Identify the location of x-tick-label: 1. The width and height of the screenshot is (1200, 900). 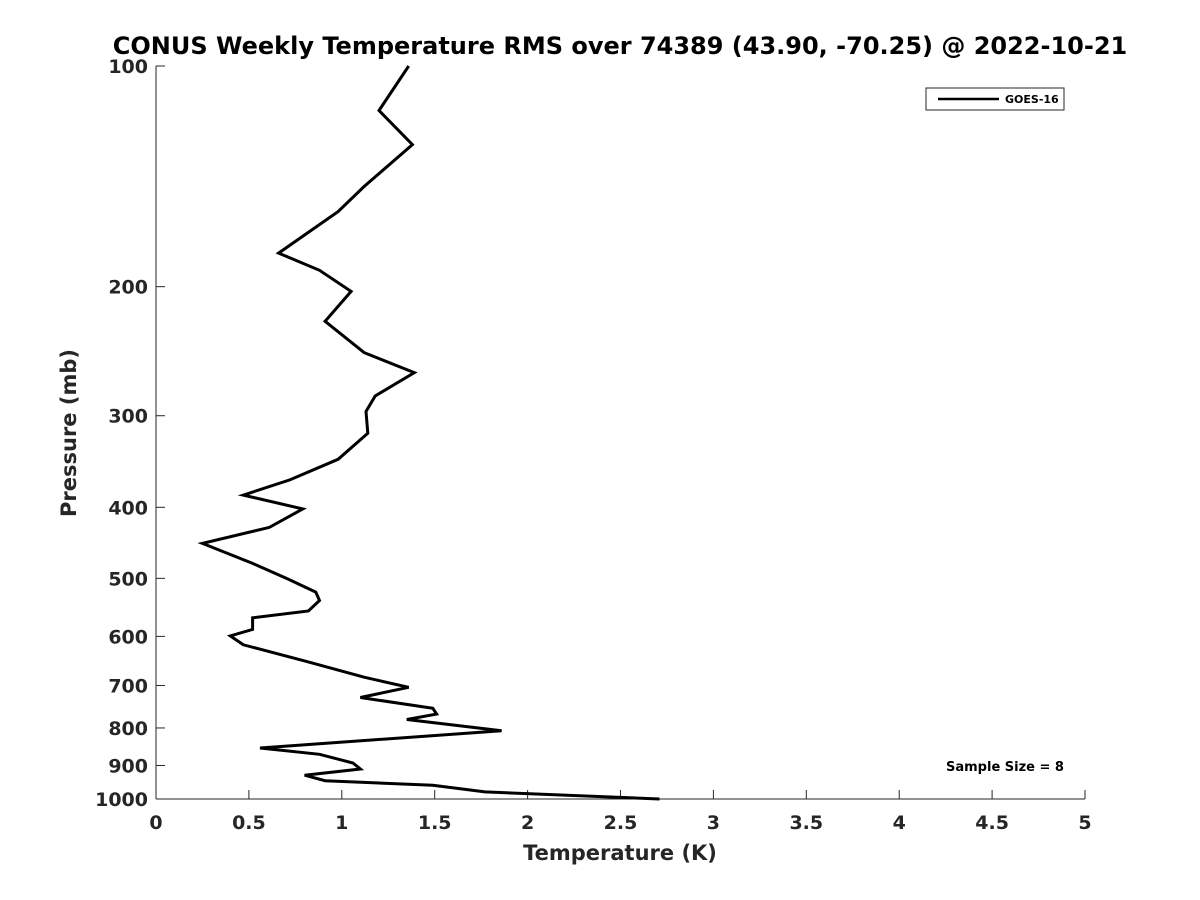
(341, 823).